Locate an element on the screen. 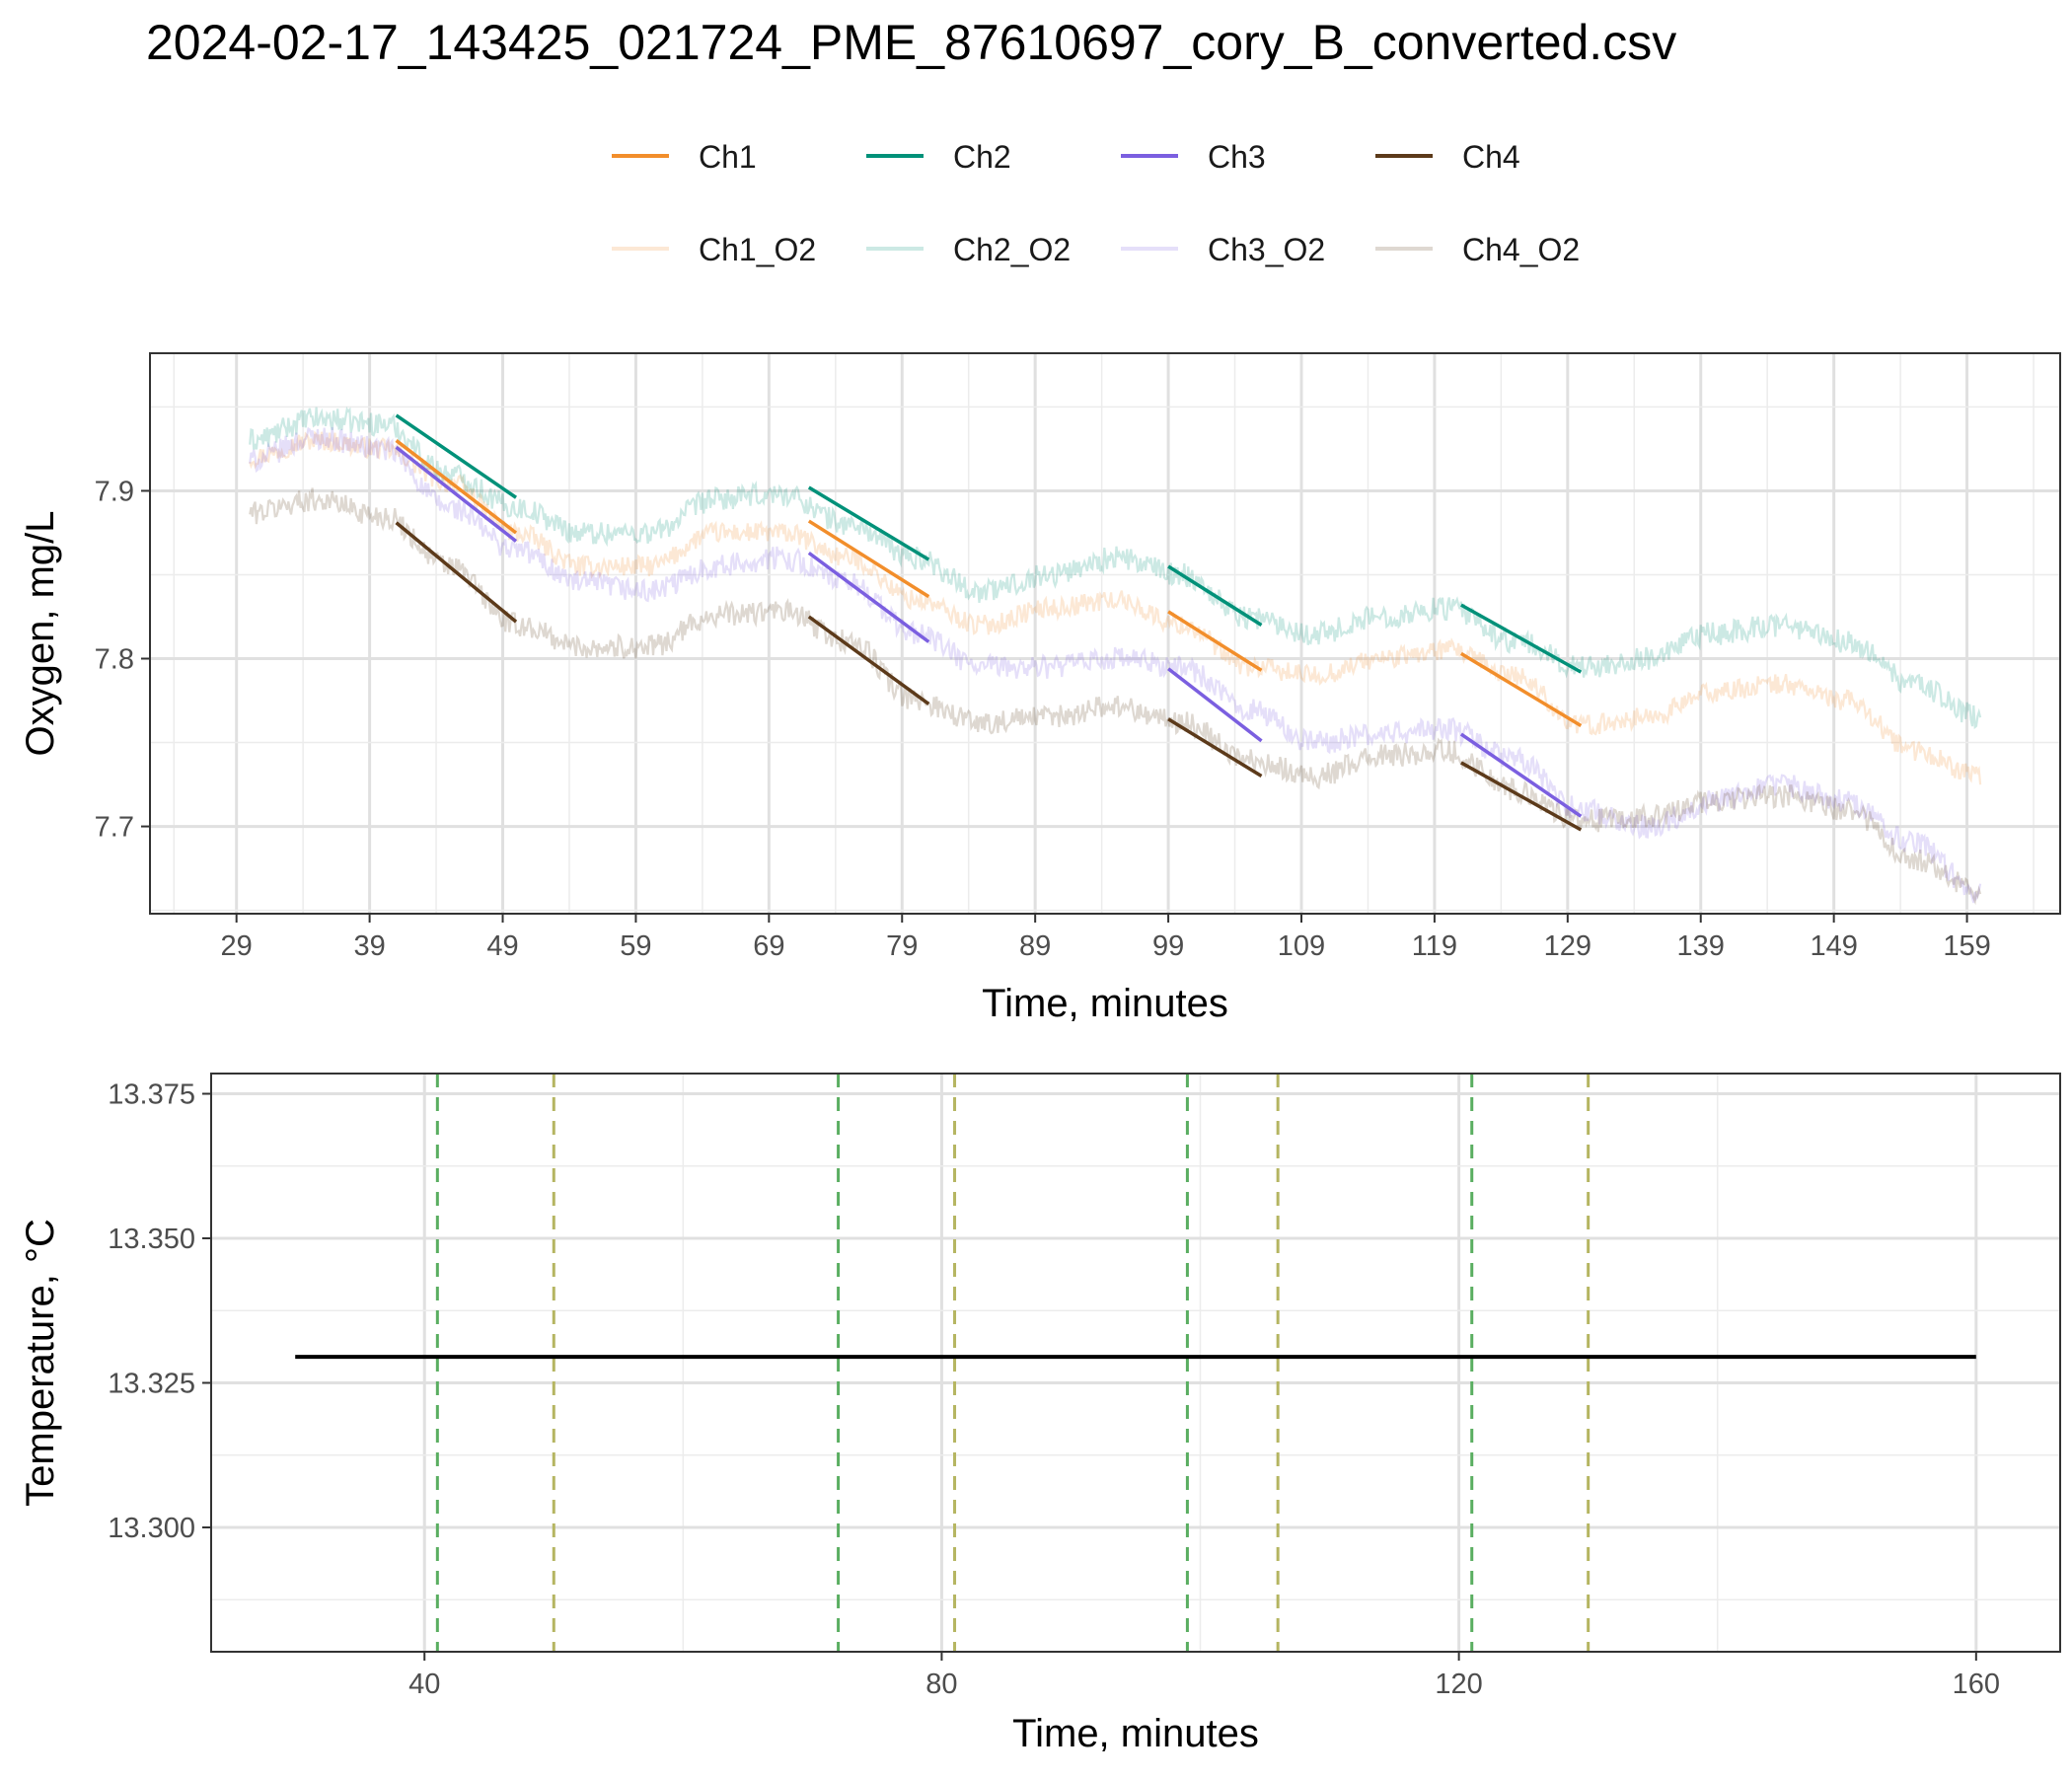 Image resolution: width=2072 pixels, height=1781 pixels. legend-label-ch4-o2: Ch4_O2 is located at coordinates (1521, 249).